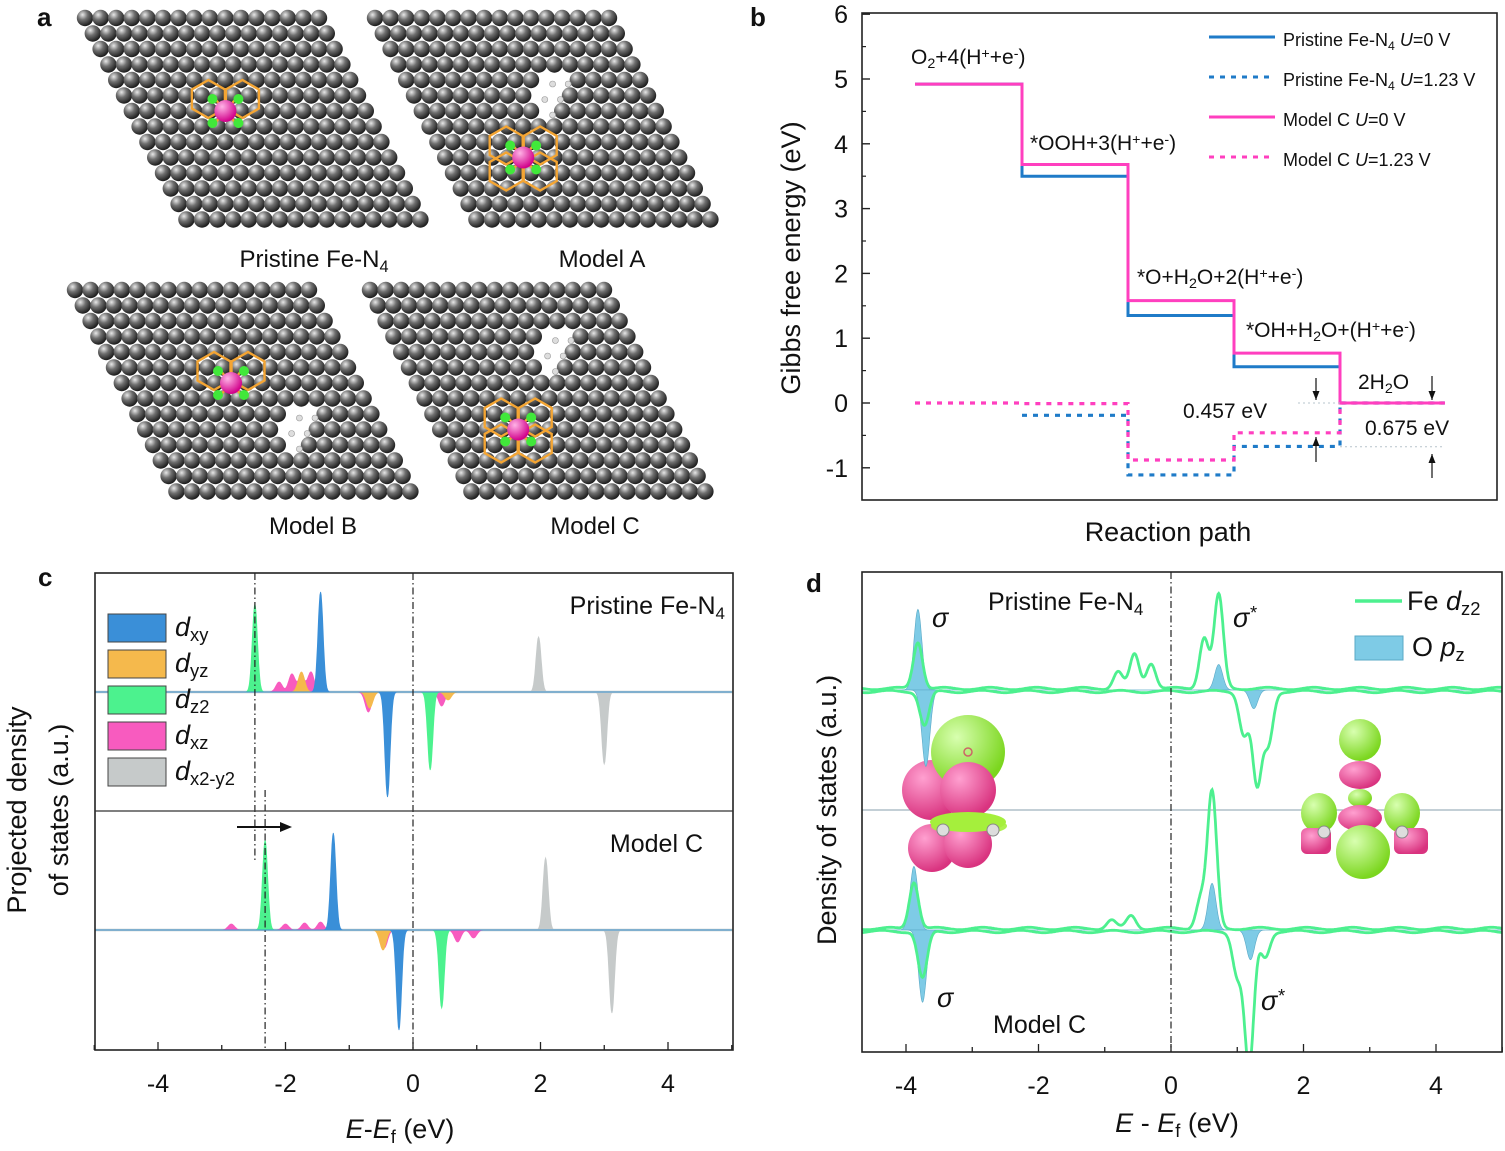 Image resolution: width=1505 pixels, height=1151 pixels. Describe the element at coordinates (225, 111) in the screenshot. I see `fe-atom` at that location.